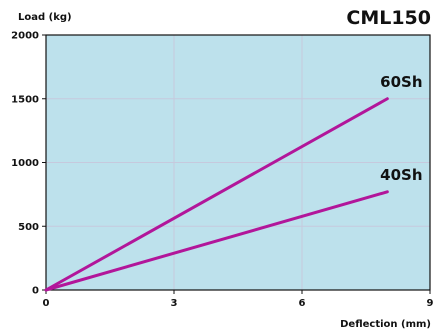 The image size is (439, 334). Describe the element at coordinates (45, 17) in the screenshot. I see `y-axis-title: Load (kg)` at that location.